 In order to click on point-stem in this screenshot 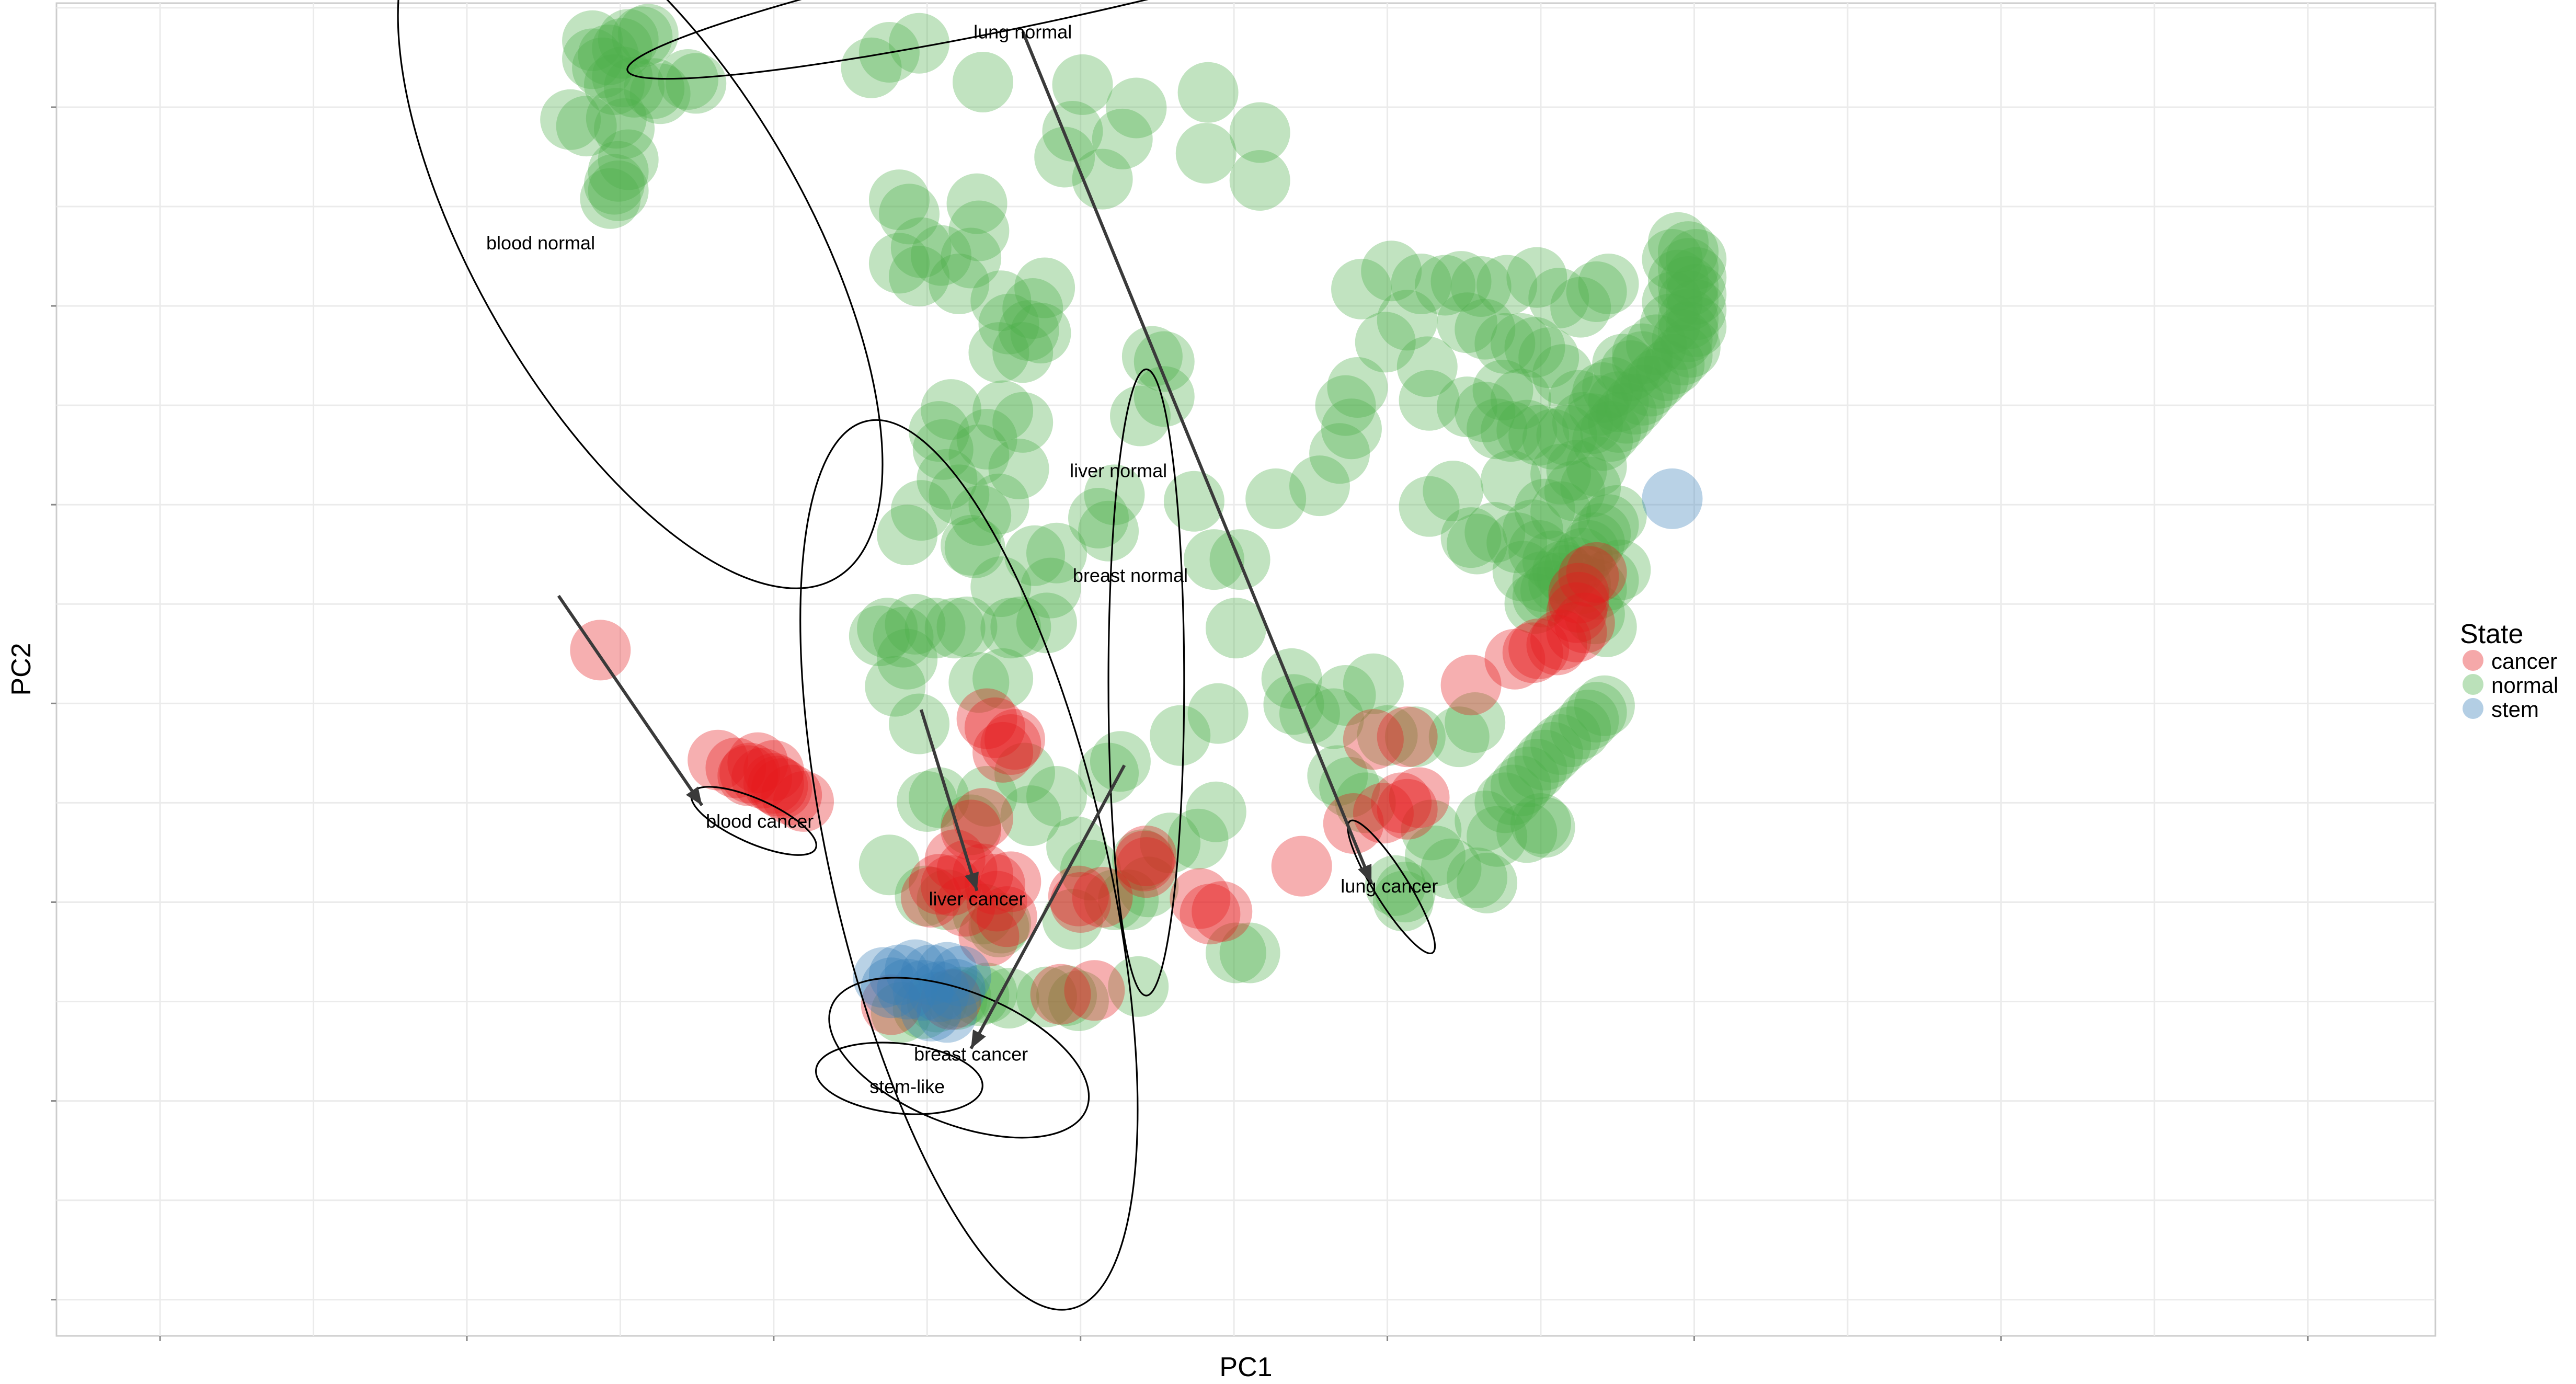, I will do `click(955, 989)`.